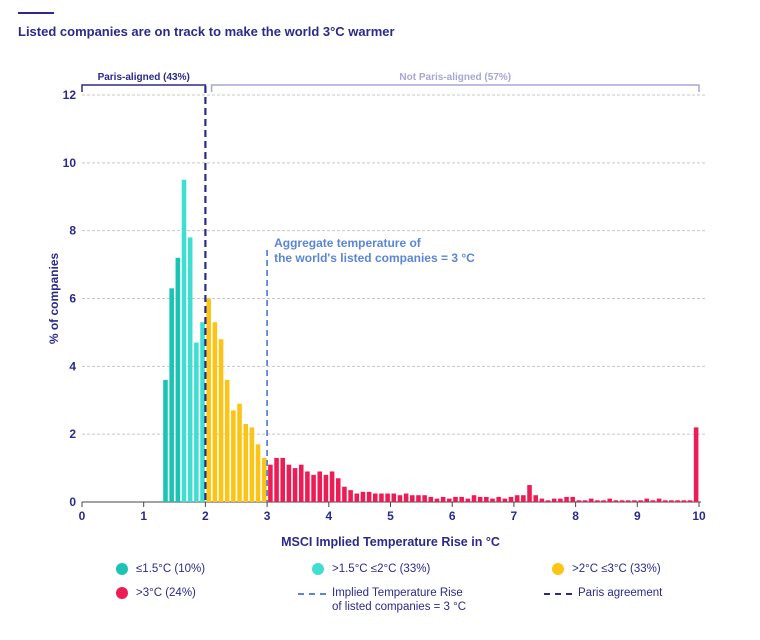 This screenshot has height=640, width=760. I want to click on x-tick-label: 8, so click(575, 516).